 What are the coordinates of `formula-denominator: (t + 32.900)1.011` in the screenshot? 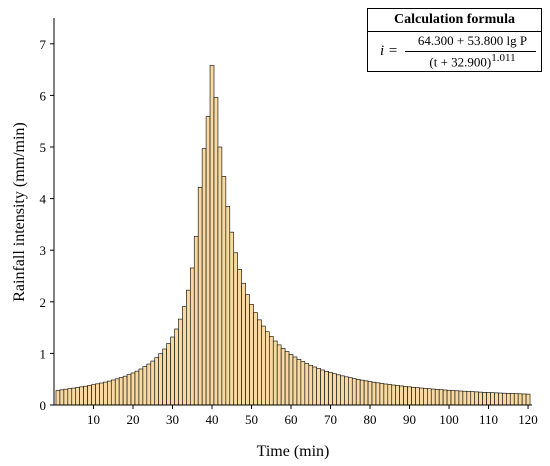 It's located at (472, 61).